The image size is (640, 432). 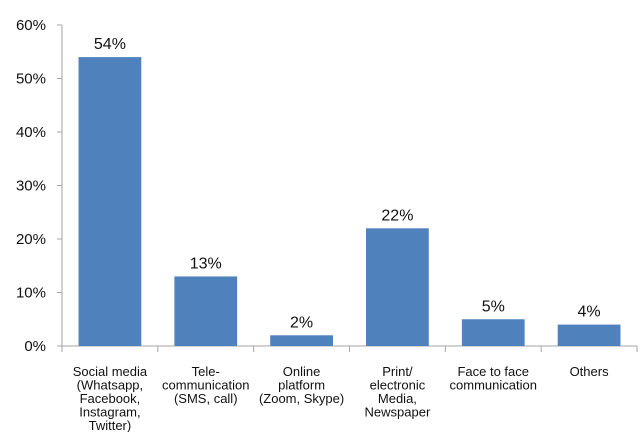 What do you see at coordinates (302, 371) in the screenshot?
I see `category-label-line: Online` at bounding box center [302, 371].